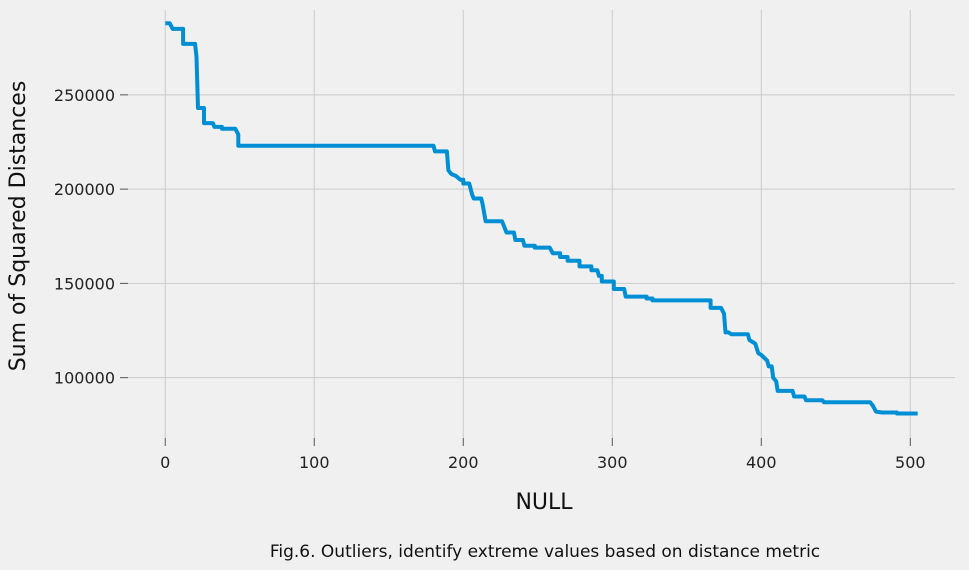 The image size is (969, 570). What do you see at coordinates (84, 95) in the screenshot?
I see `y-tick-label: 250000` at bounding box center [84, 95].